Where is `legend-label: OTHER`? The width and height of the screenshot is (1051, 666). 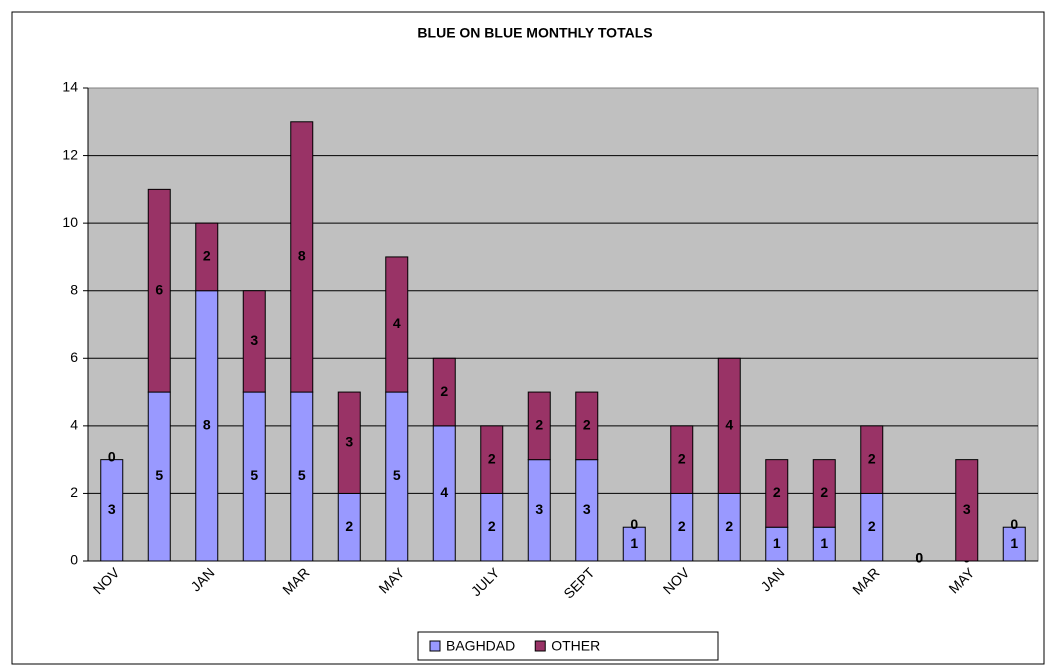 legend-label: OTHER is located at coordinates (575, 646).